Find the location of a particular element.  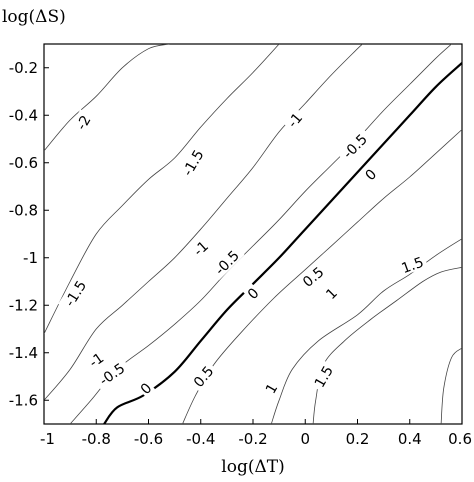

contour-label: 1 is located at coordinates (270, 388).